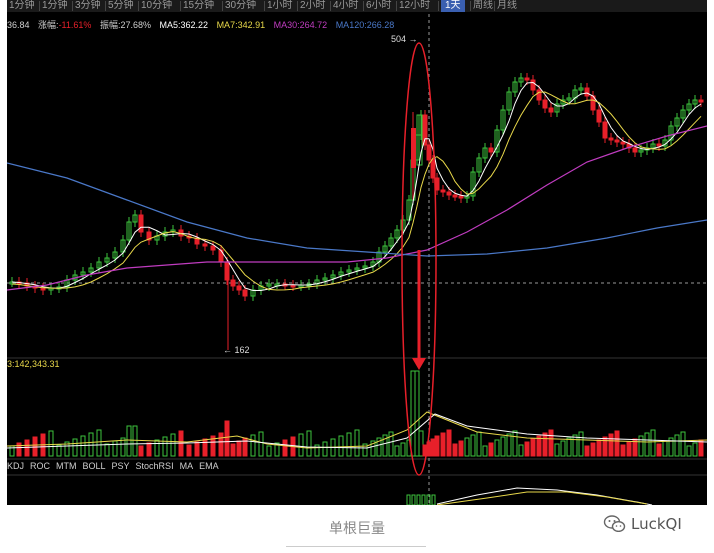 Image resolution: width=714 pixels, height=553 pixels. Describe the element at coordinates (18, 25) in the screenshot. I see `current-price: 36.84` at that location.